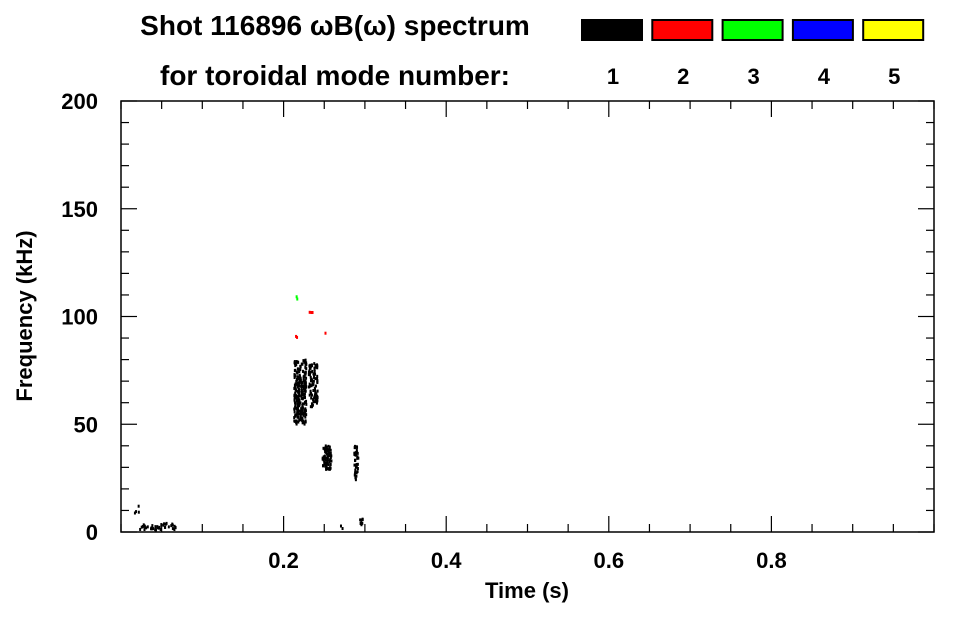 The width and height of the screenshot is (963, 620). I want to click on legend-label-mode-2: 2, so click(683, 76).